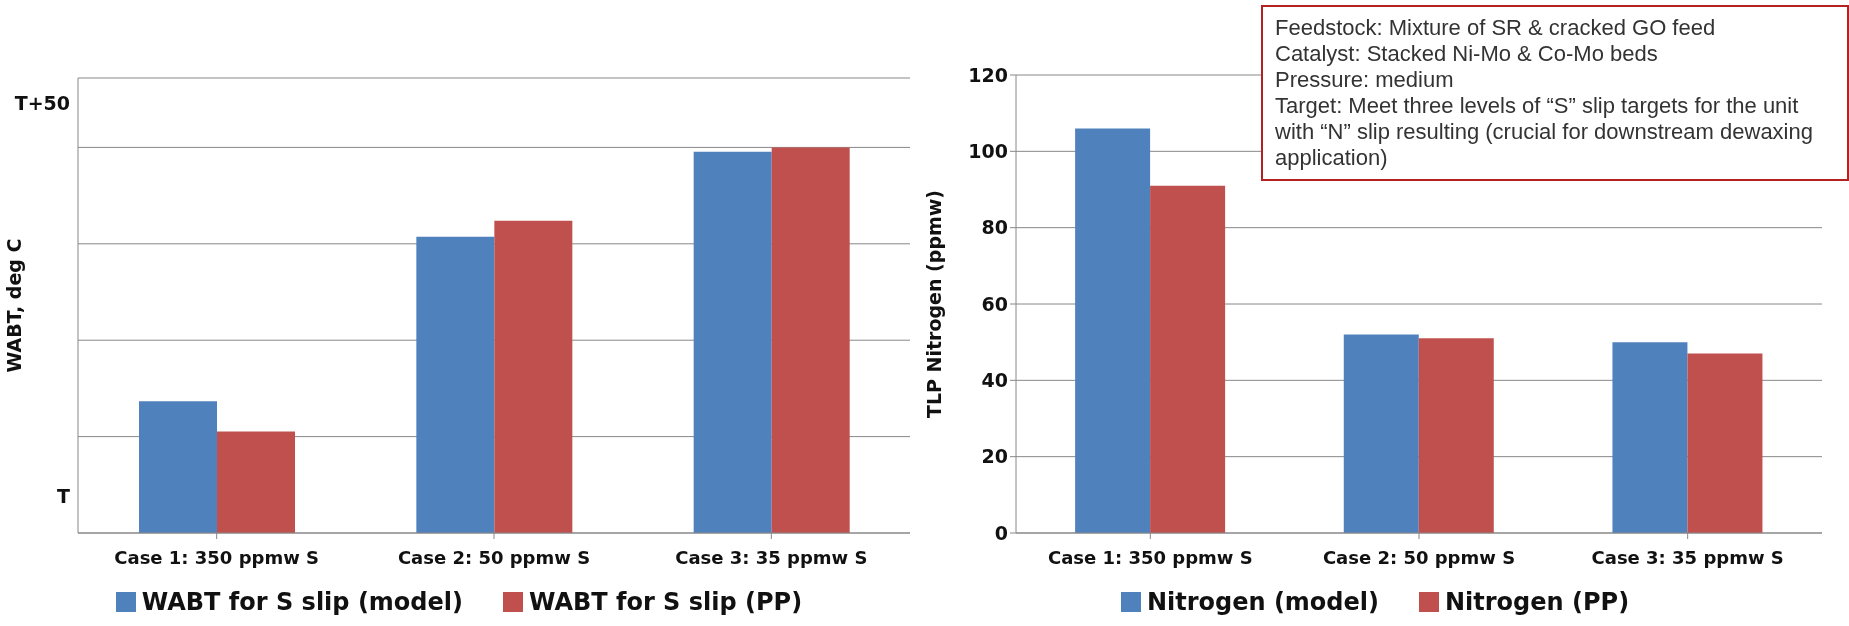 This screenshot has width=1849, height=626. Describe the element at coordinates (994, 456) in the screenshot. I see `y-tick-label: 20` at that location.